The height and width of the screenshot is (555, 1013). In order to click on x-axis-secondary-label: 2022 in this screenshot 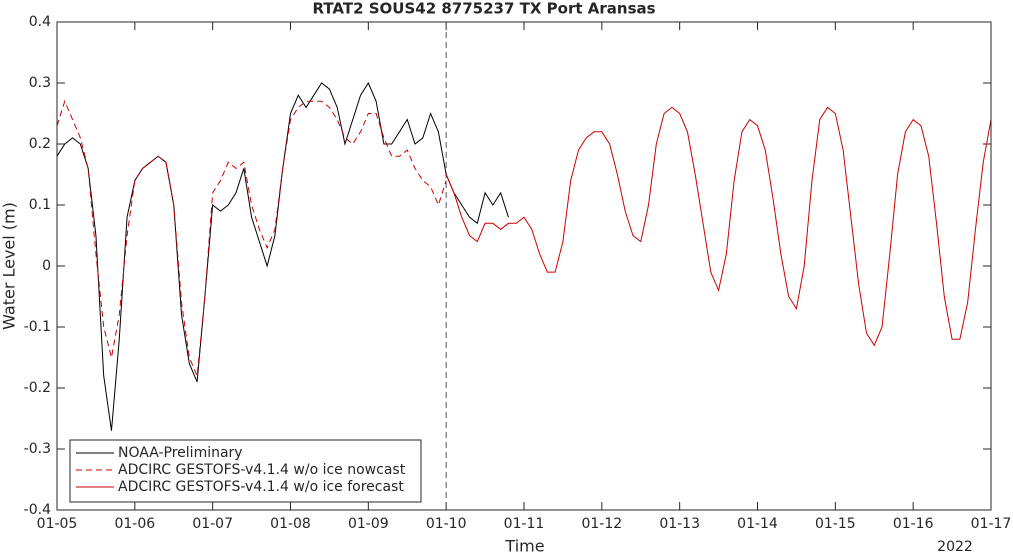, I will do `click(955, 547)`.